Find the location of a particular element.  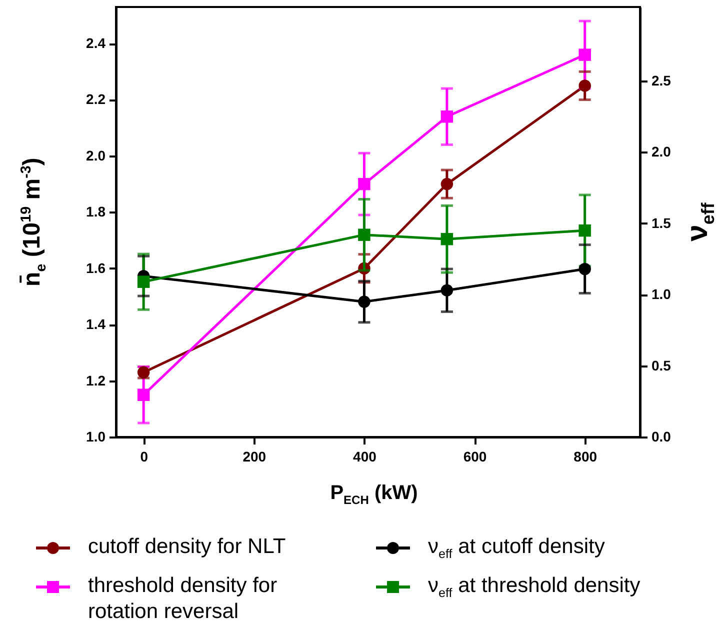

y-tick-label: 1.2 is located at coordinates (96, 380).